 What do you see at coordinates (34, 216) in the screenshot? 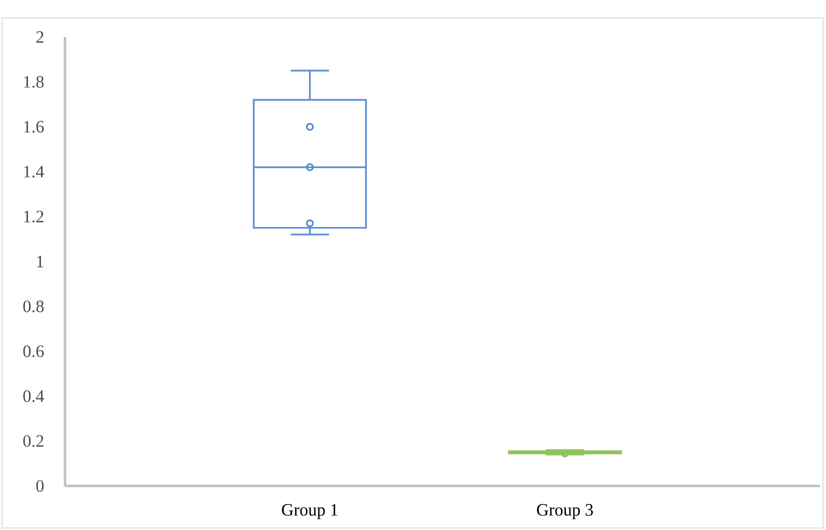
I see `y-tick-label: 1.2` at bounding box center [34, 216].